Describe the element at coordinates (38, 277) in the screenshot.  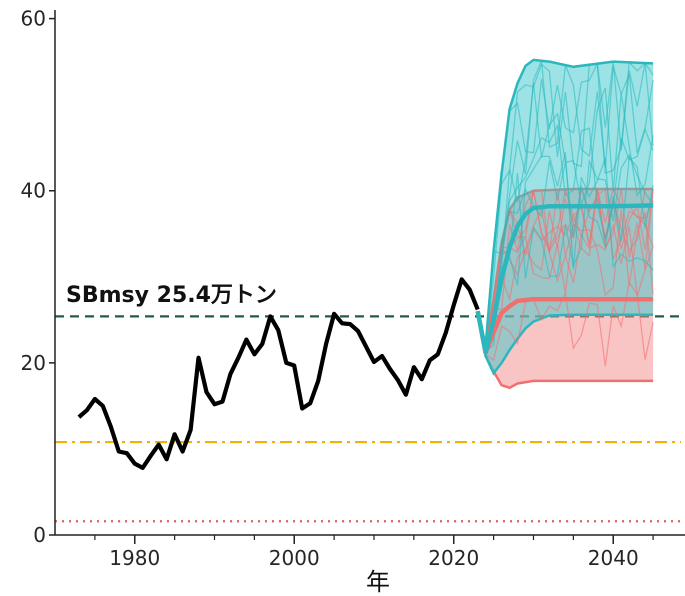
I see `y-axis-ticks: 0 20 40 60` at that location.